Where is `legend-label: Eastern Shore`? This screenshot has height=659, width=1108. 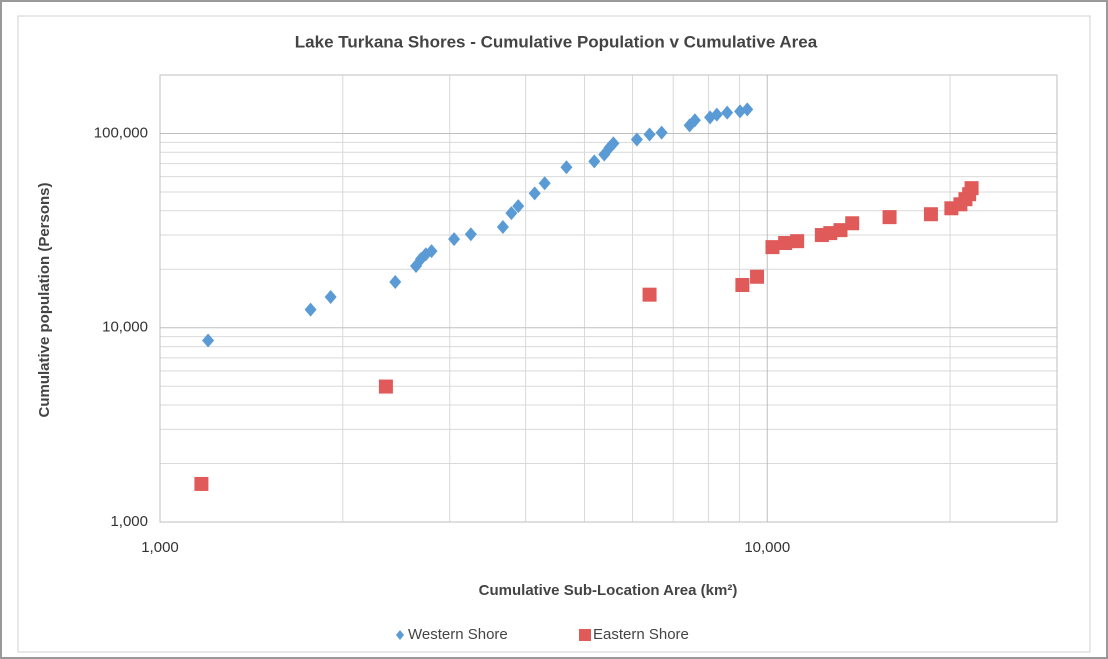
legend-label: Eastern Shore is located at coordinates (641, 634).